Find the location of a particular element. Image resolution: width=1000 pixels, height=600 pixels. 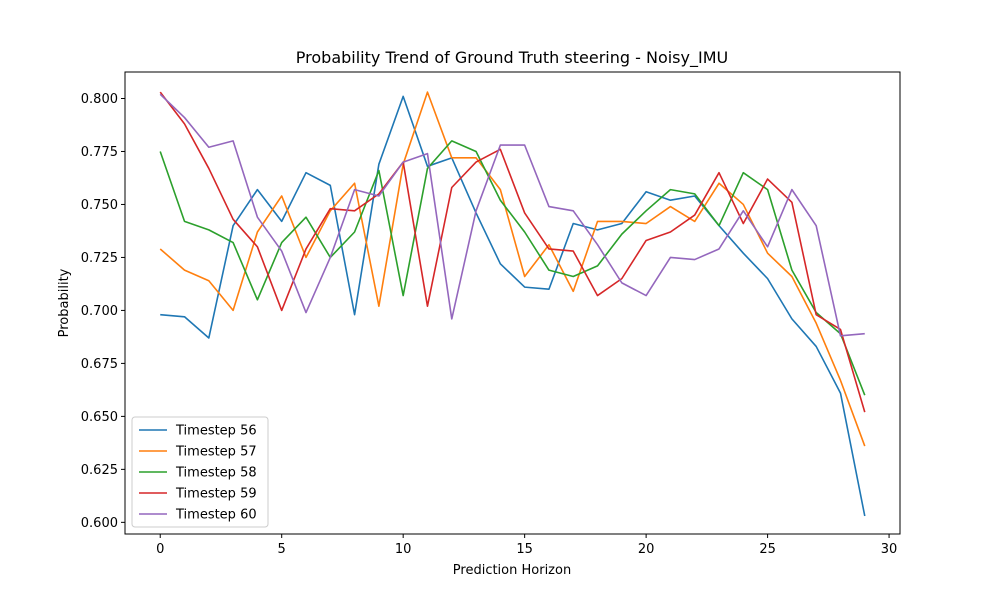

legend-label-3: Timestep 58 is located at coordinates (216, 473).